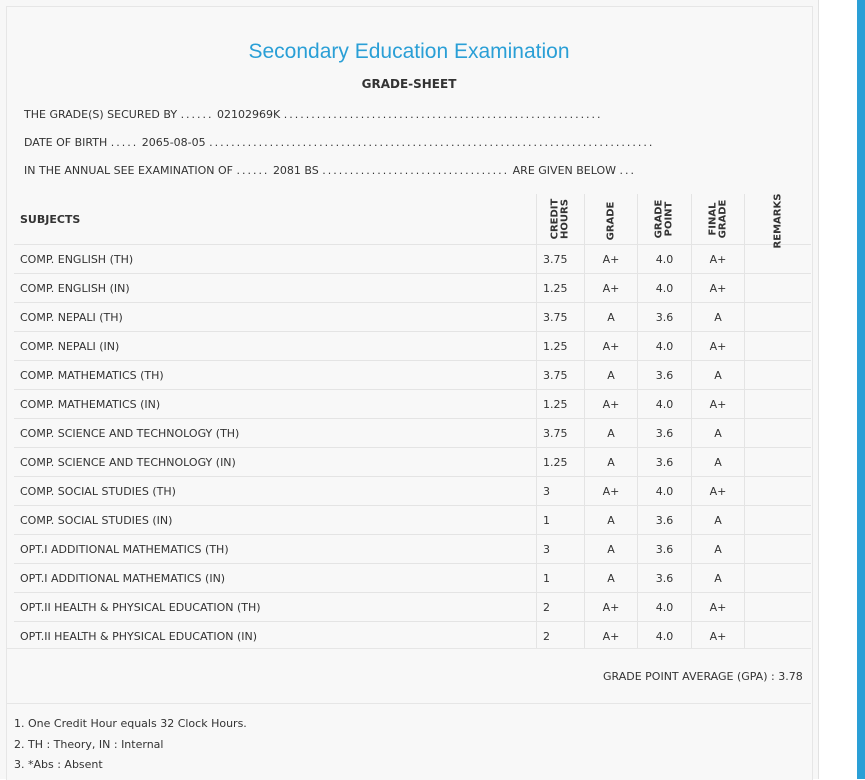 The height and width of the screenshot is (780, 865). What do you see at coordinates (275, 375) in the screenshot?
I see `subject-cell: COMP. MATHEMATICS (TH)` at bounding box center [275, 375].